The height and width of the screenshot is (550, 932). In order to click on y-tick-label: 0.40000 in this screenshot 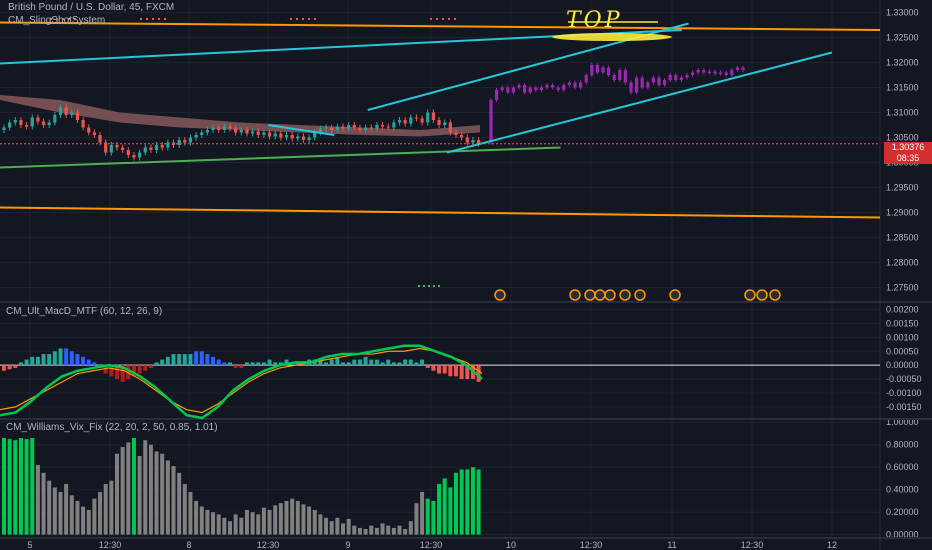, I will do `click(902, 490)`.